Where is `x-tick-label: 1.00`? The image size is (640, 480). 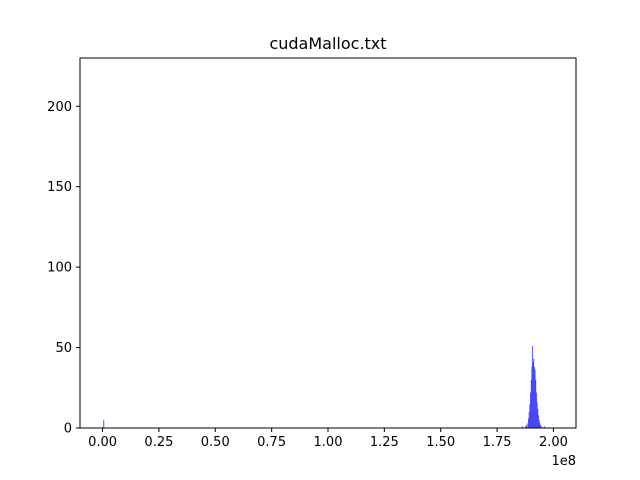 x-tick-label: 1.00 is located at coordinates (328, 442).